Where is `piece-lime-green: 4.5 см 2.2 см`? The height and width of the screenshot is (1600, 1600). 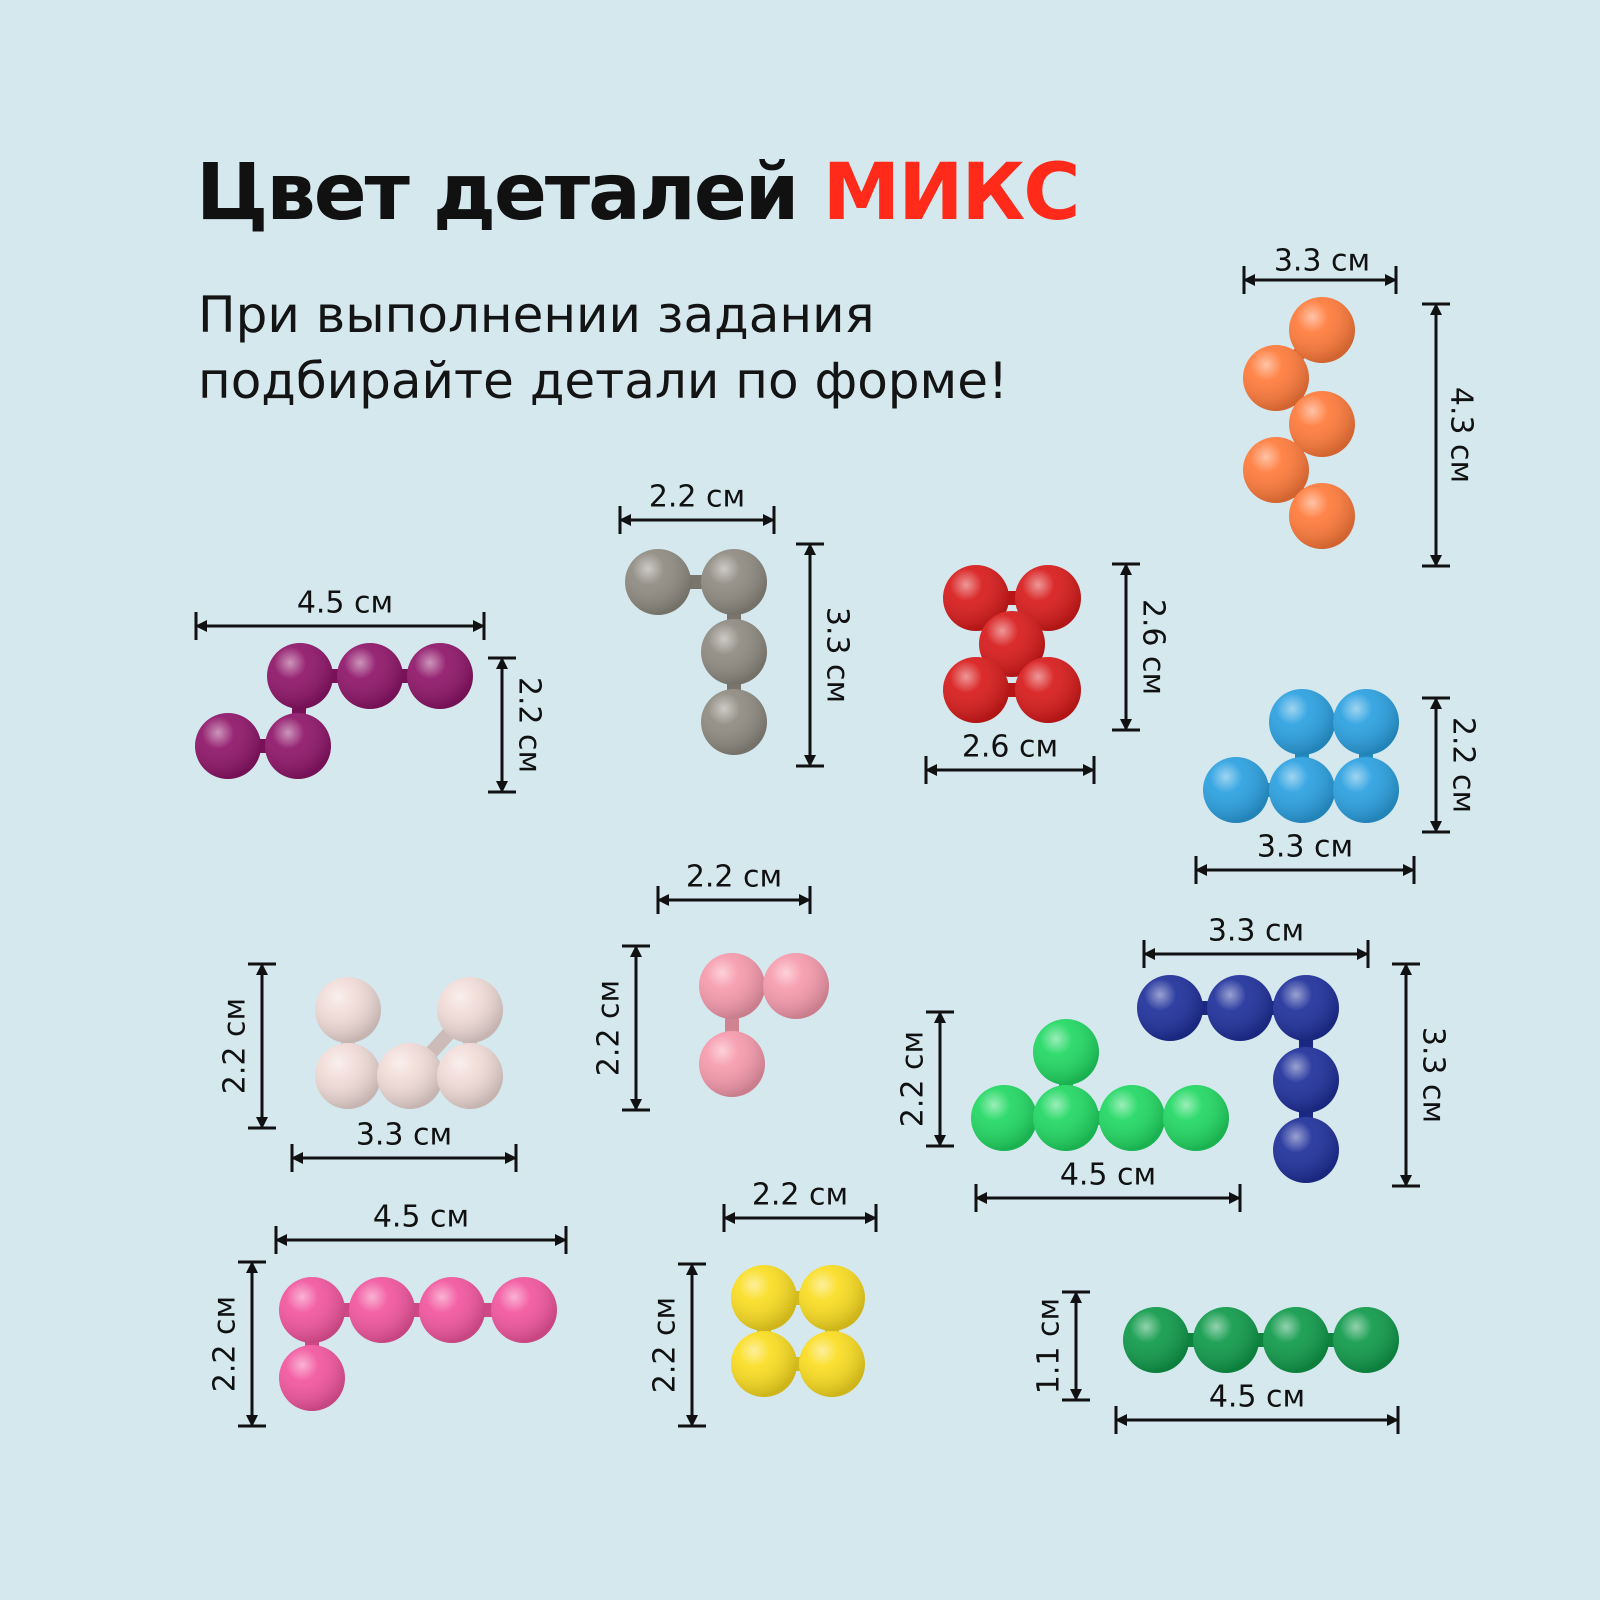 piece-lime-green: 4.5 см 2.2 см is located at coordinates (1069, 1111).